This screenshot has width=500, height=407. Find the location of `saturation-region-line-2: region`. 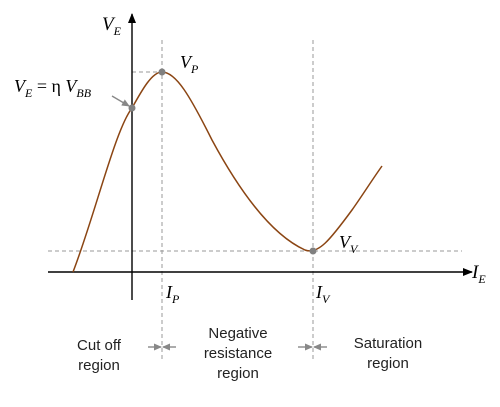

saturation-region-line-2: region is located at coordinates (388, 363).